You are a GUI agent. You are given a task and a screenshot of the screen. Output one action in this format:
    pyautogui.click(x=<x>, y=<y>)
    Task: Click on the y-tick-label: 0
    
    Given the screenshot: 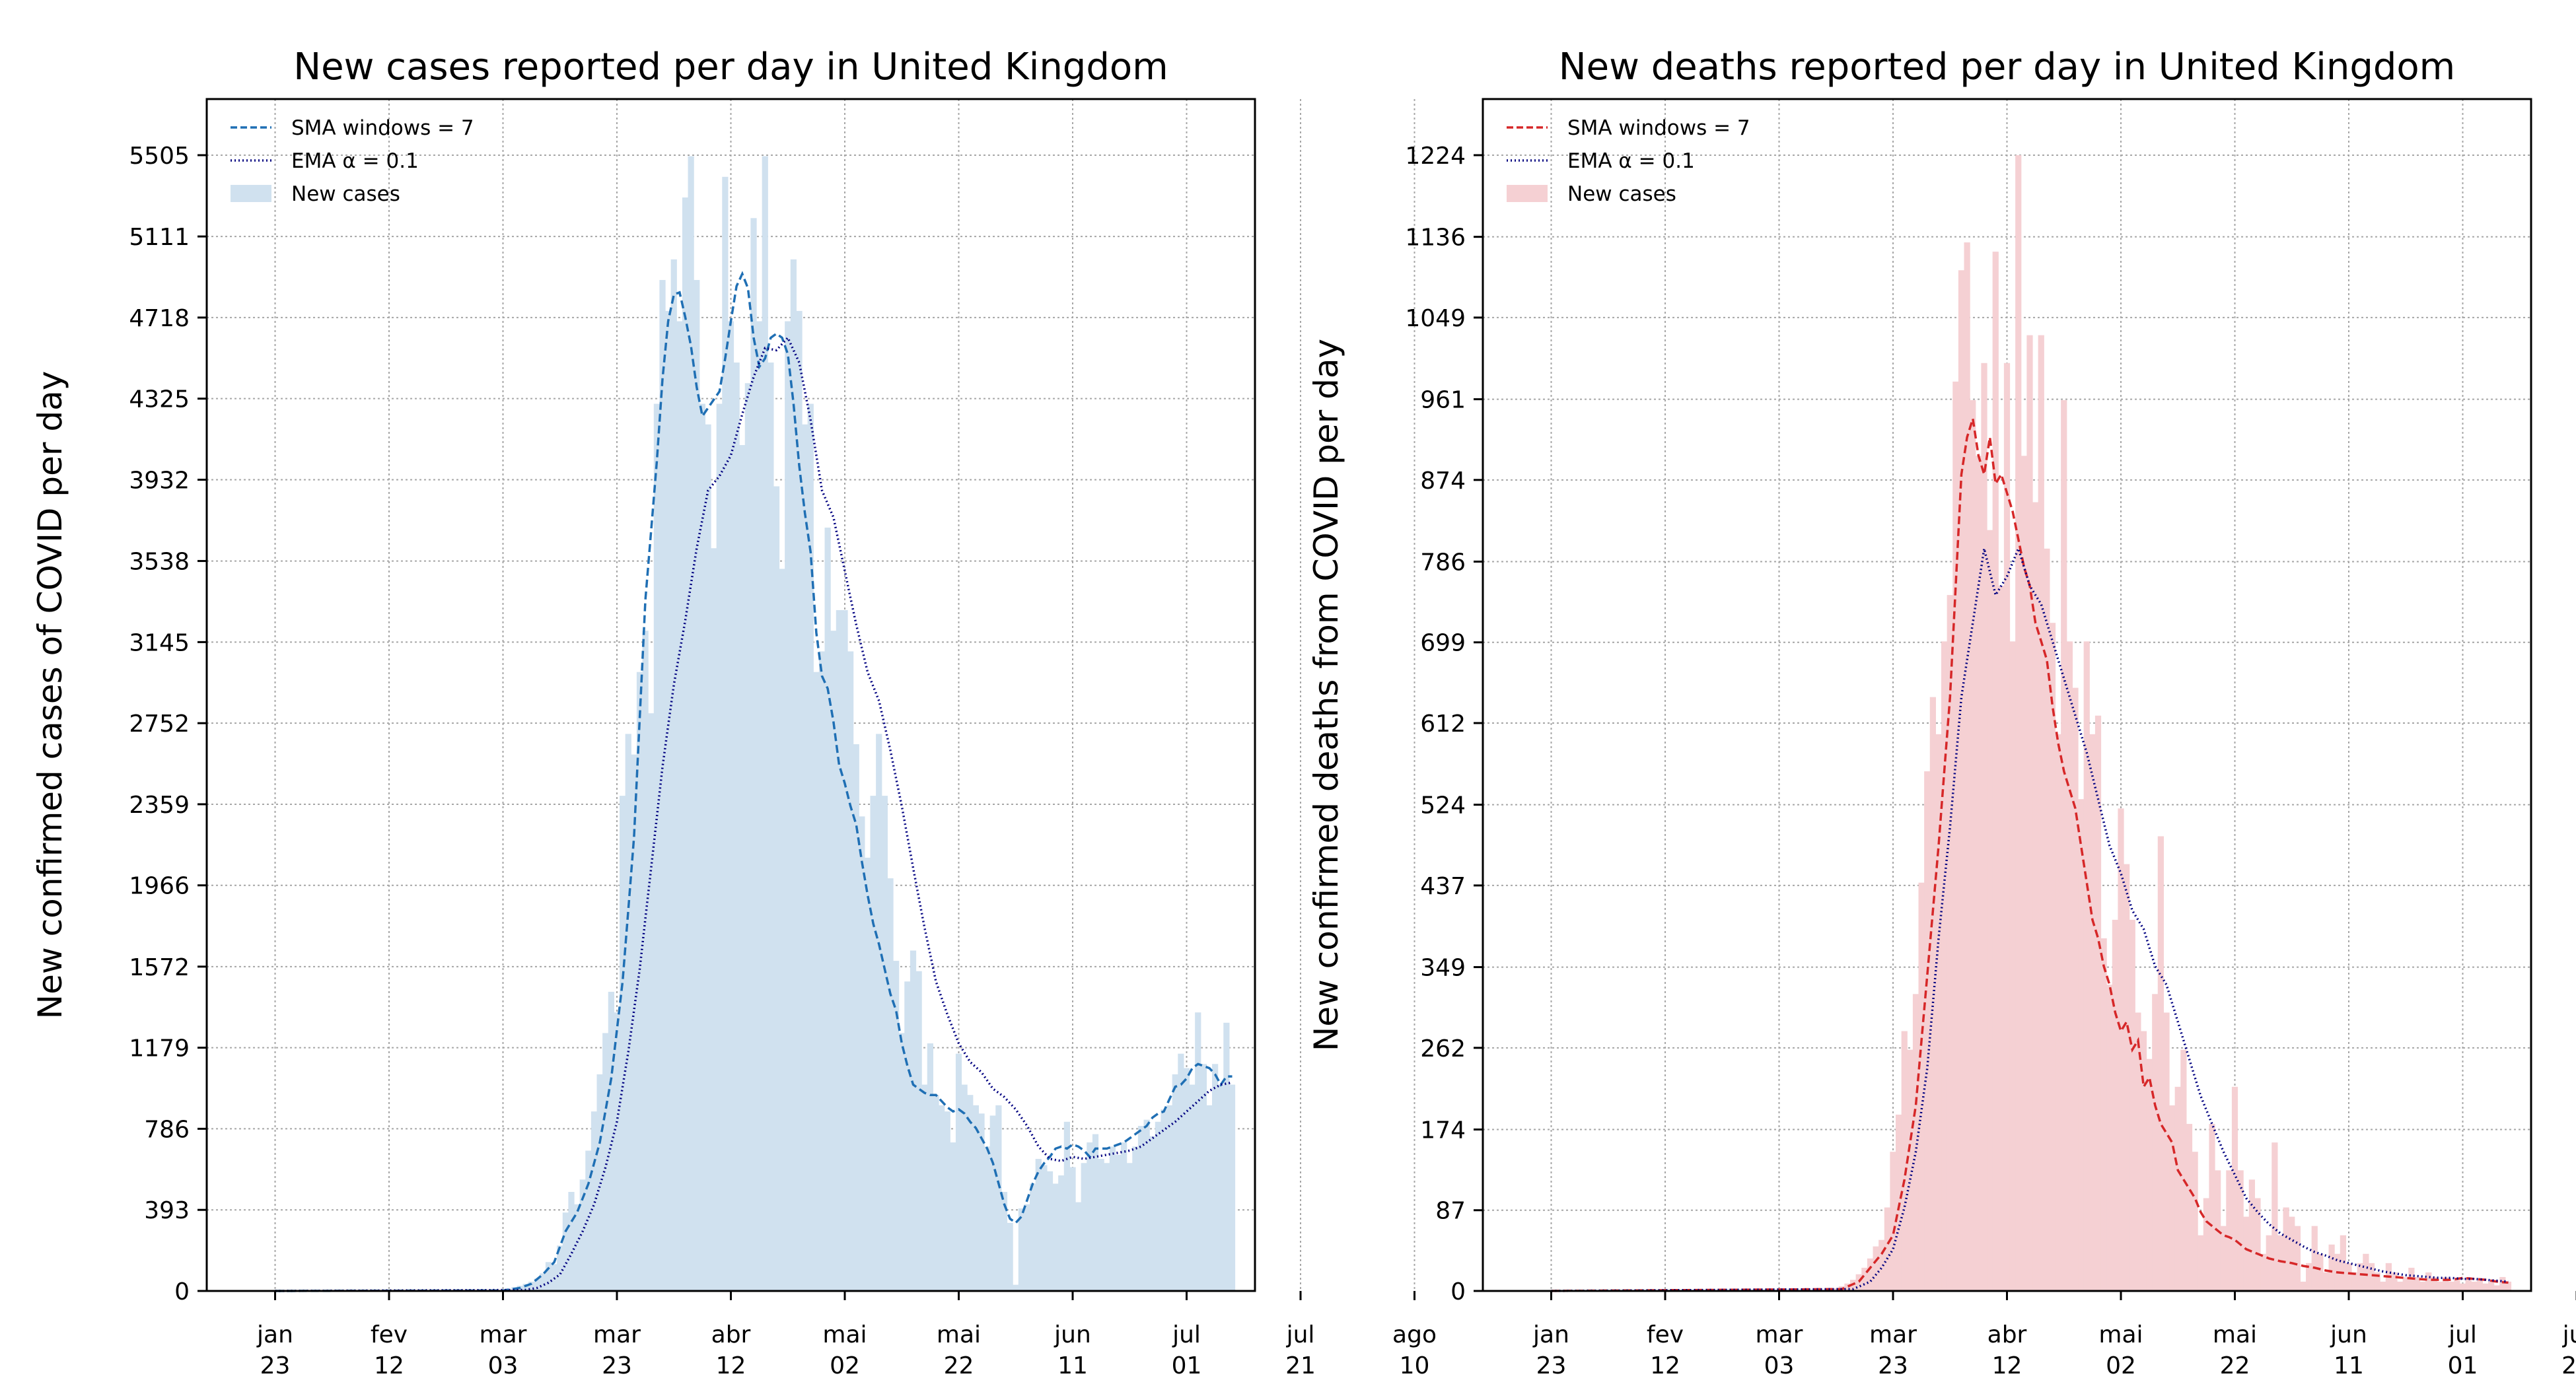 What is the action you would take?
    pyautogui.click(x=182, y=1291)
    